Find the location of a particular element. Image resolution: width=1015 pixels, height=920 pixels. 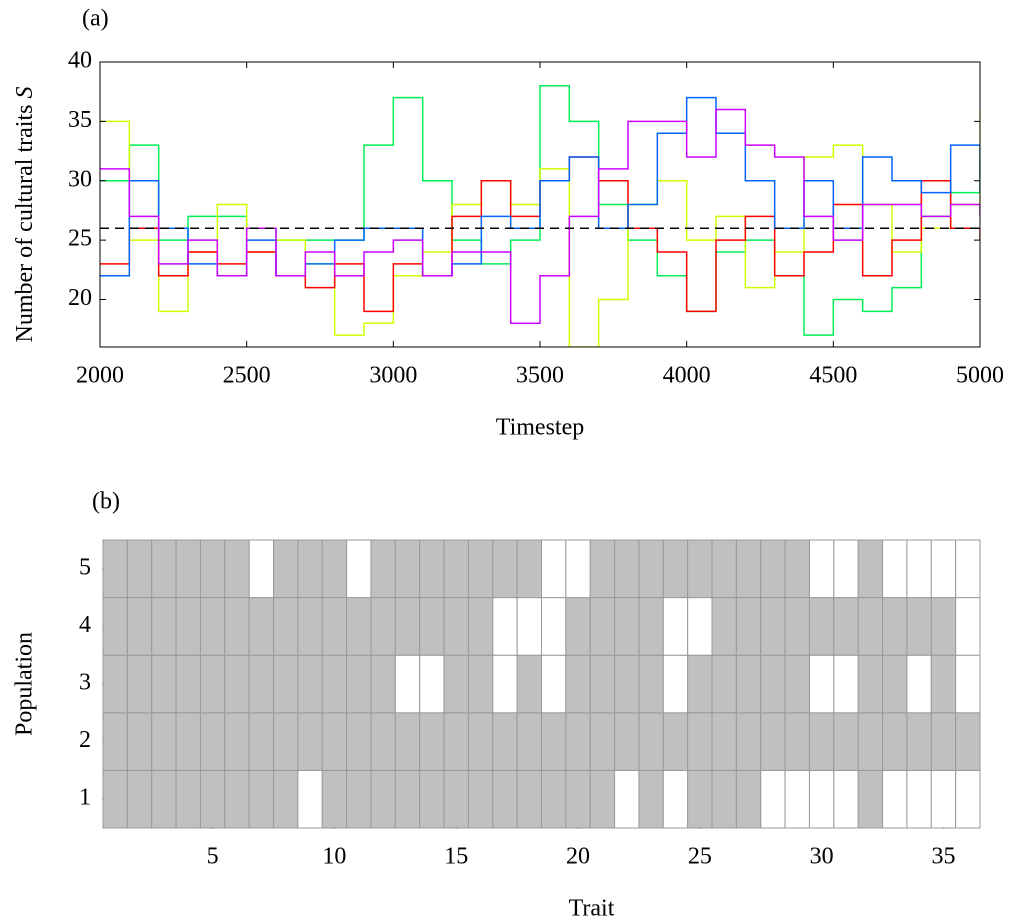

y-tick-label: 40 is located at coordinates (80, 61).